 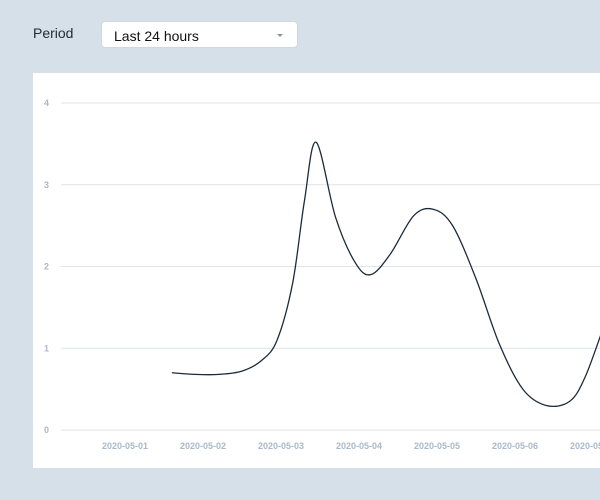 What do you see at coordinates (46, 348) in the screenshot?
I see `y-tick-label: 1` at bounding box center [46, 348].